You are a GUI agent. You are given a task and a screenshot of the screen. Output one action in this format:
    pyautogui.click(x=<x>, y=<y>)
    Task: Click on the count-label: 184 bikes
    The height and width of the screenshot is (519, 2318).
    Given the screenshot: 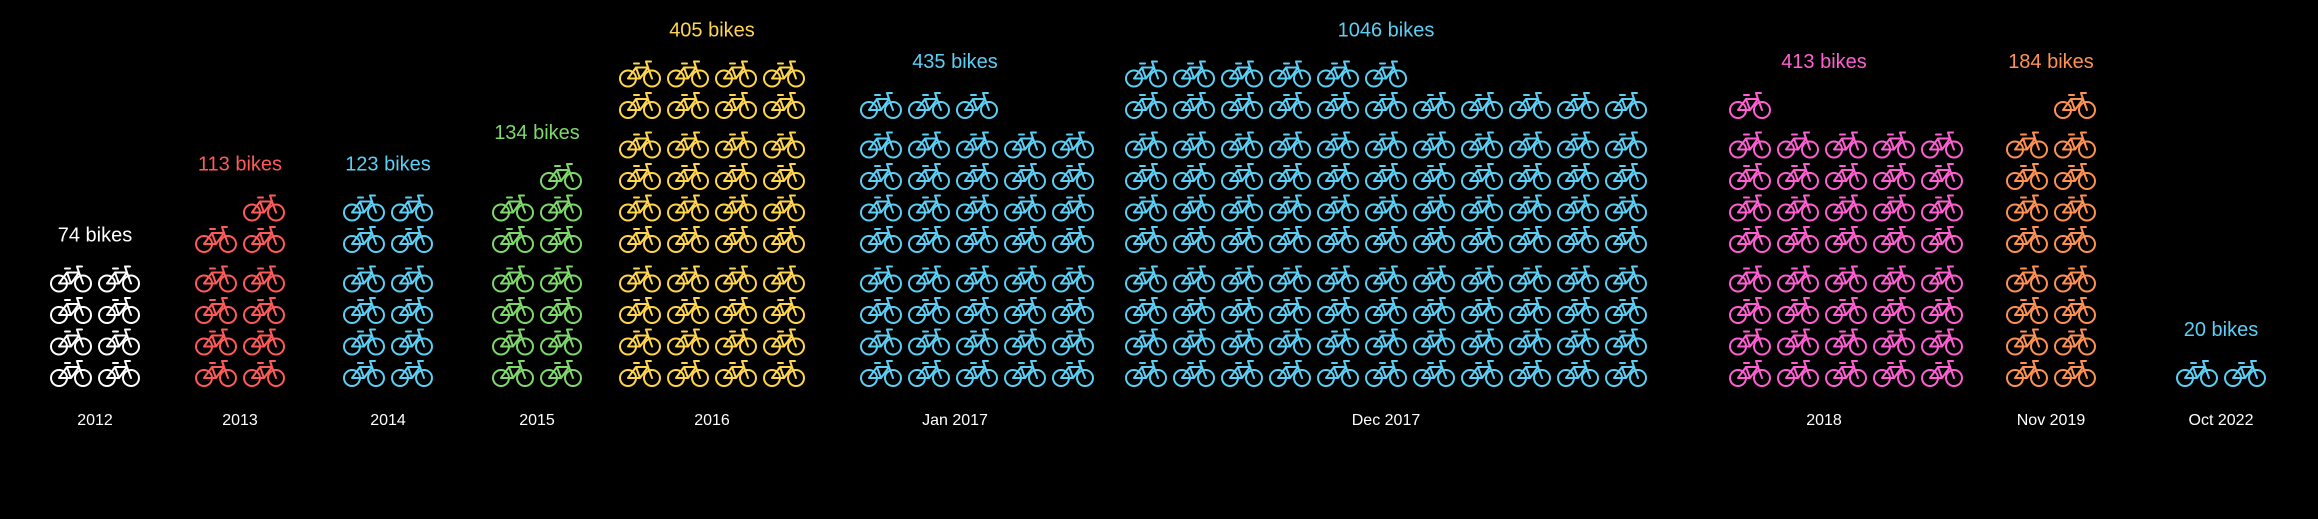 What is the action you would take?
    pyautogui.click(x=2051, y=62)
    